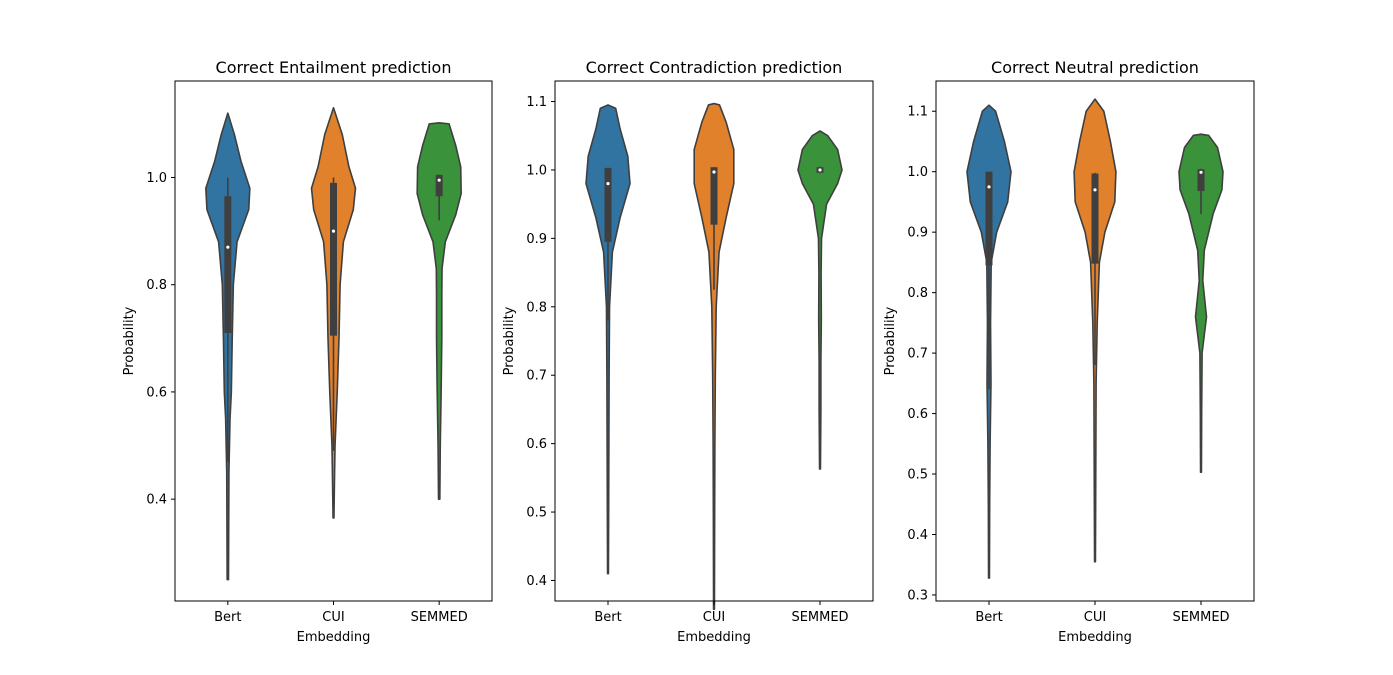  I want to click on violin-body-bert, so click(608, 339).